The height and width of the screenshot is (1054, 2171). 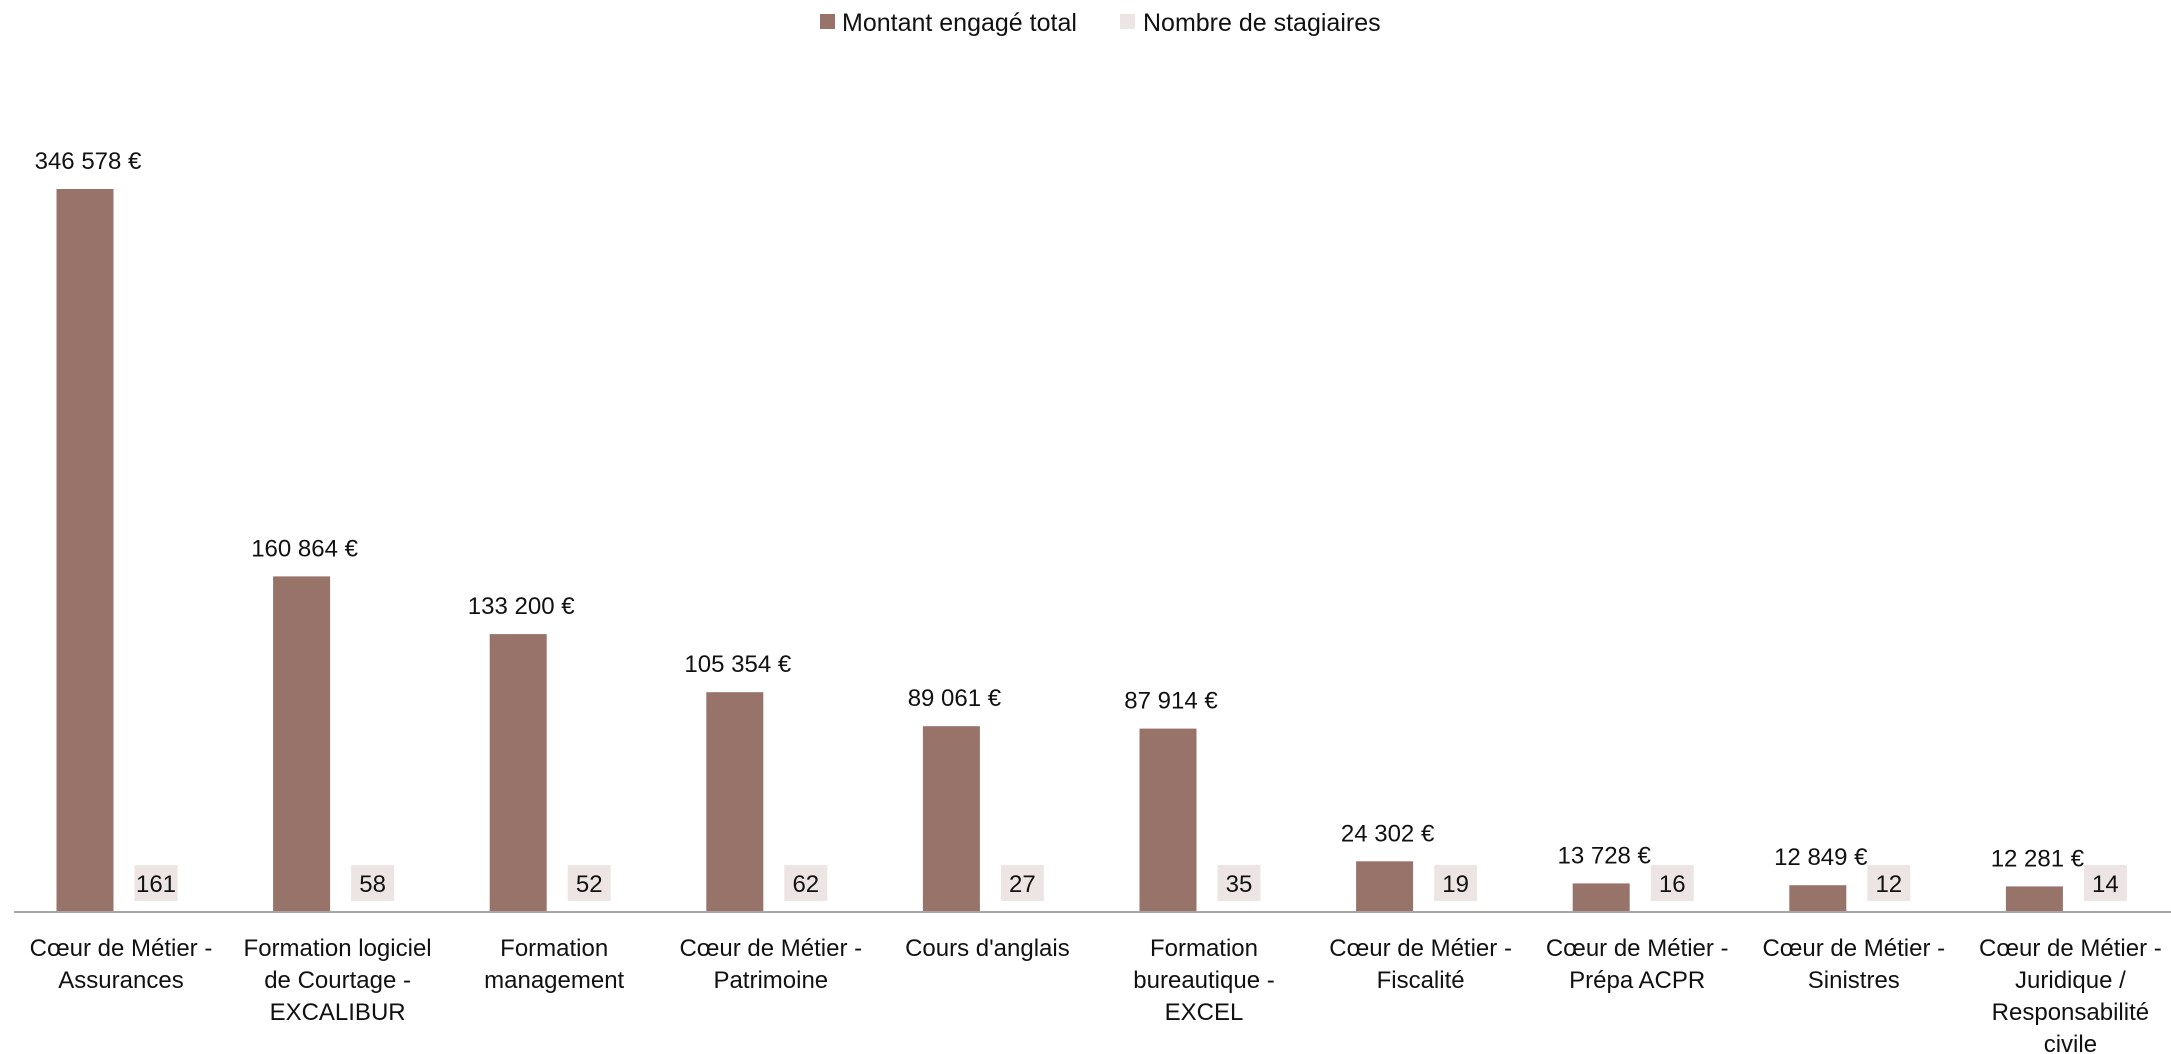 I want to click on category-label: Assurances, so click(x=120, y=980).